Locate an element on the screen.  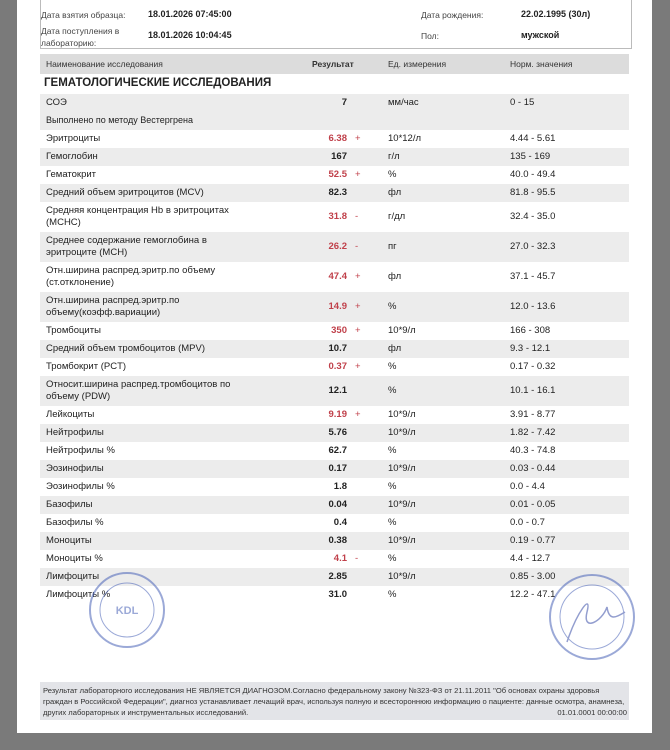
test-name: Гематокрит is located at coordinates (71, 174).